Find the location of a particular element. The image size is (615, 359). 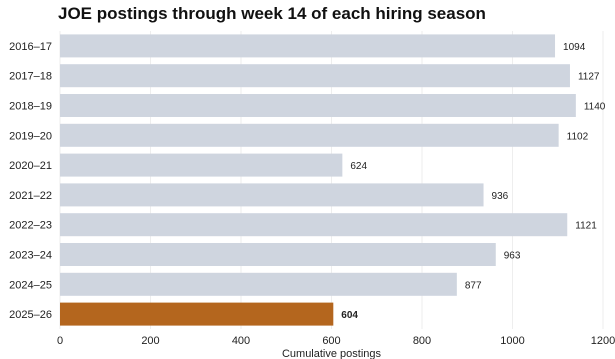

x-axis-title: Cumulative postings is located at coordinates (332, 353).